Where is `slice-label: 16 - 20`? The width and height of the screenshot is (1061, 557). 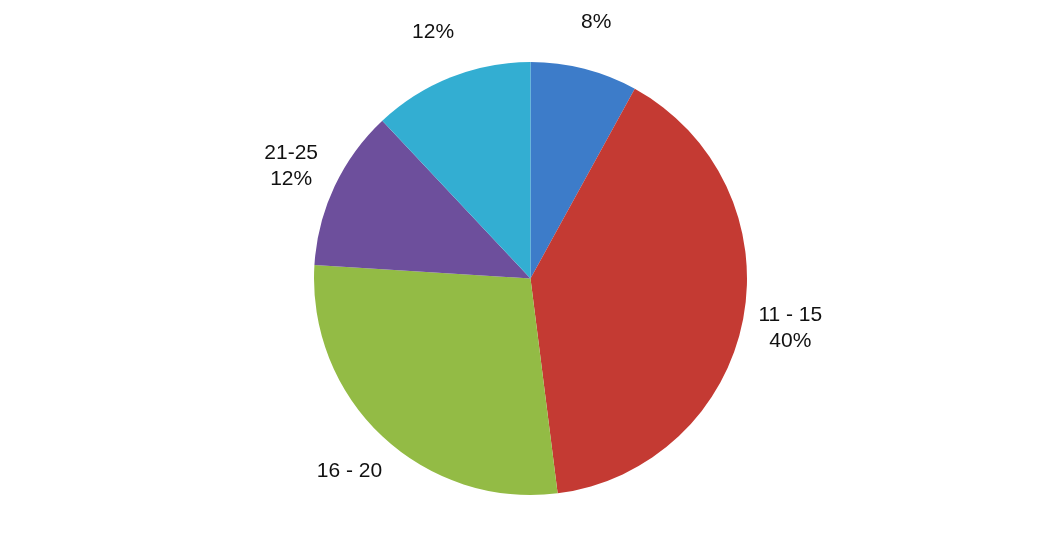 slice-label: 16 - 20 is located at coordinates (349, 470).